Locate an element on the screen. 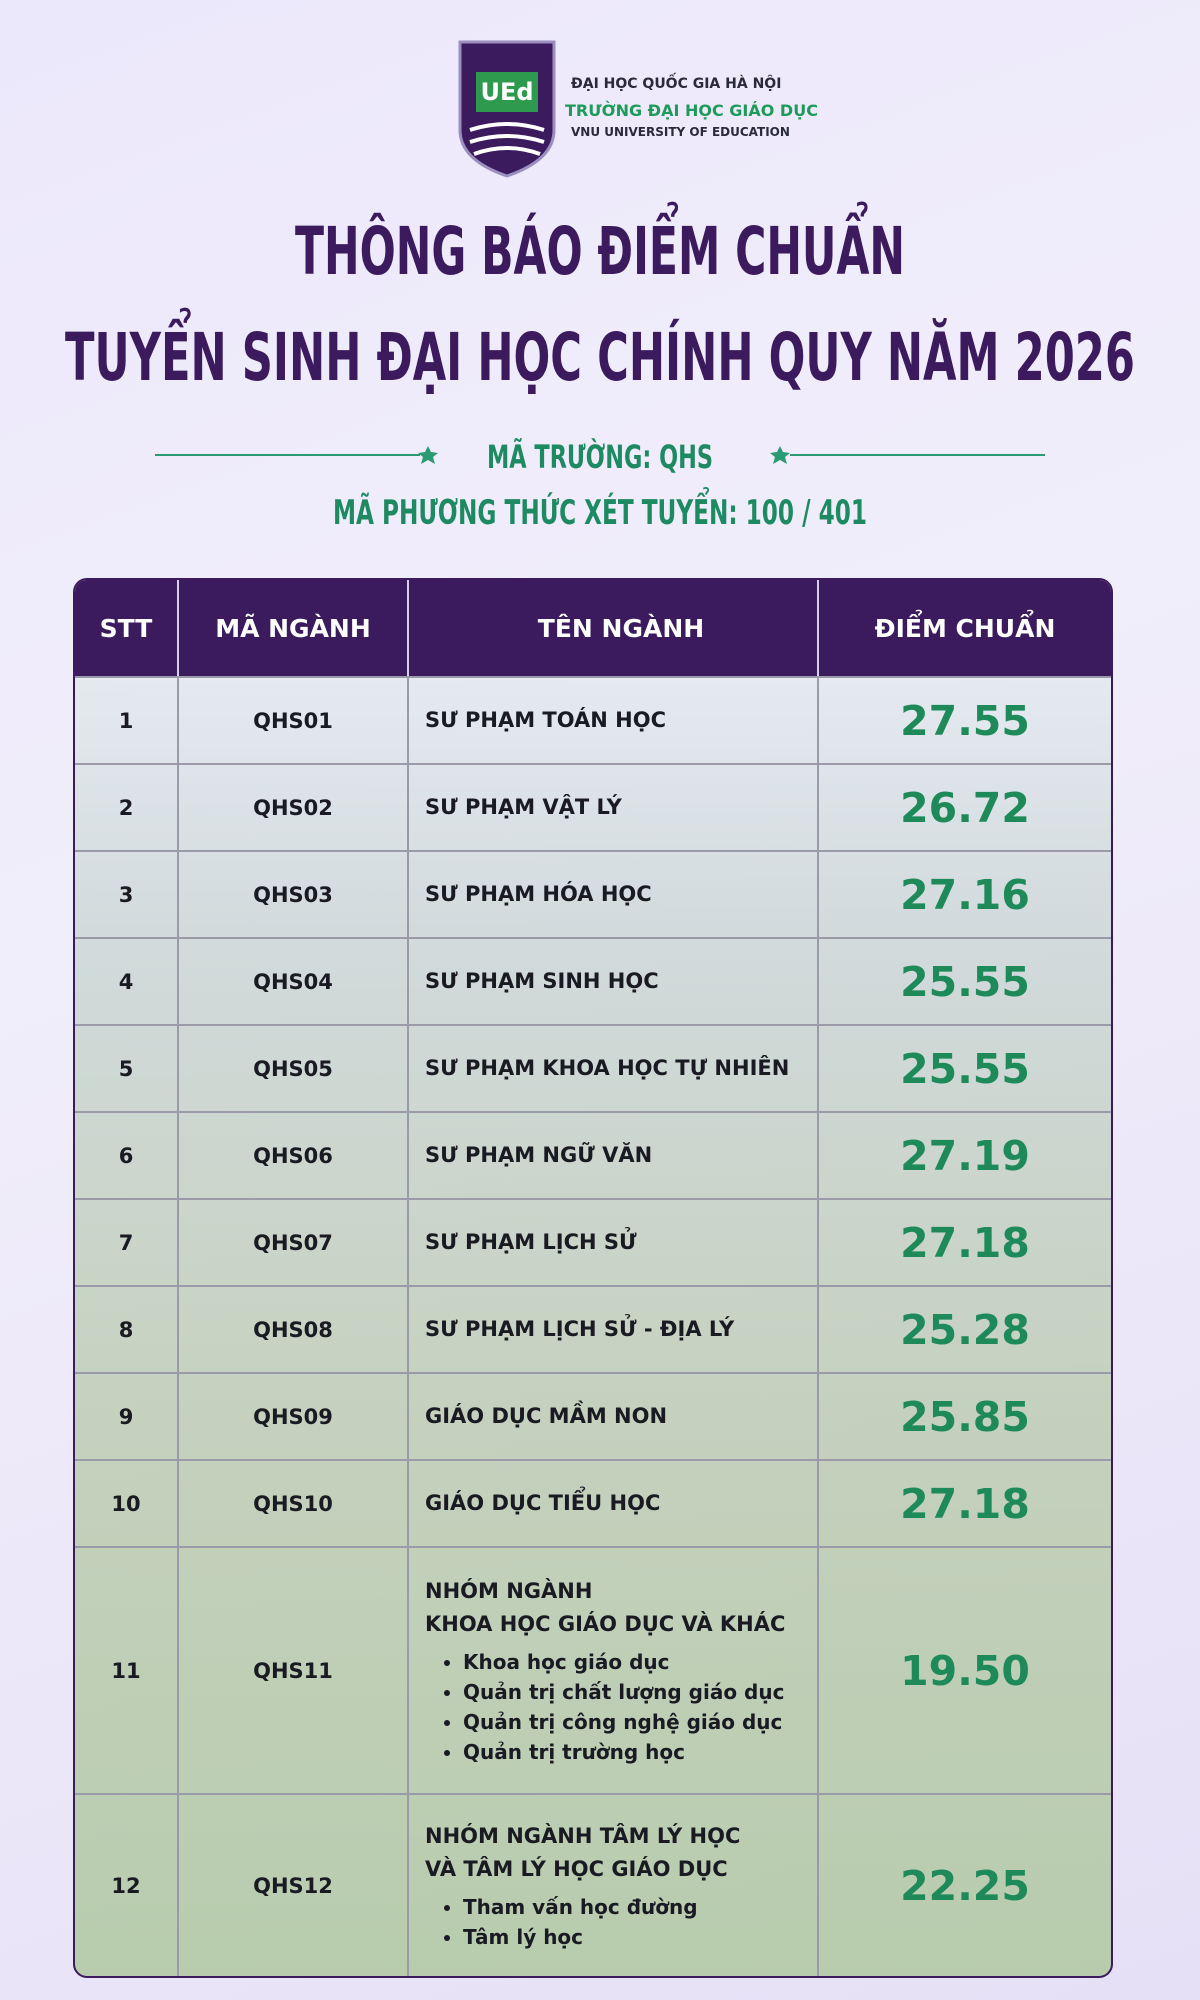  name-cell: SƯ PHẠM VẬT LÝ is located at coordinates (612, 807).